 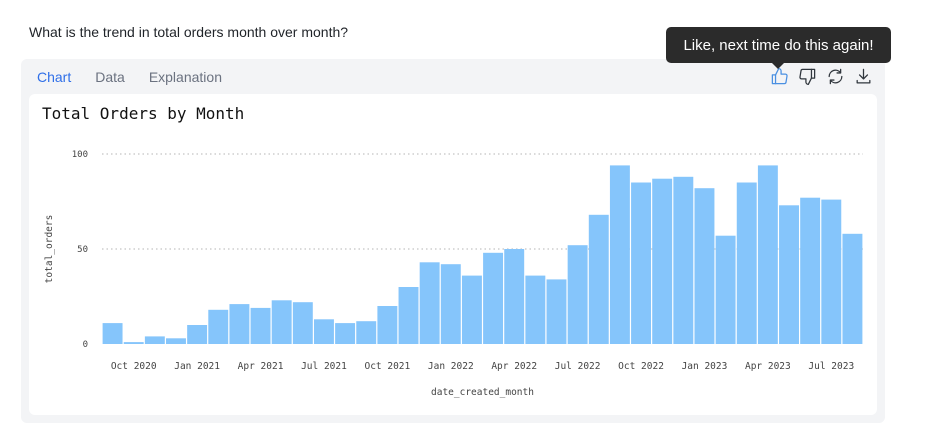 I want to click on x-tick-label: Apr 2023, so click(x=768, y=366).